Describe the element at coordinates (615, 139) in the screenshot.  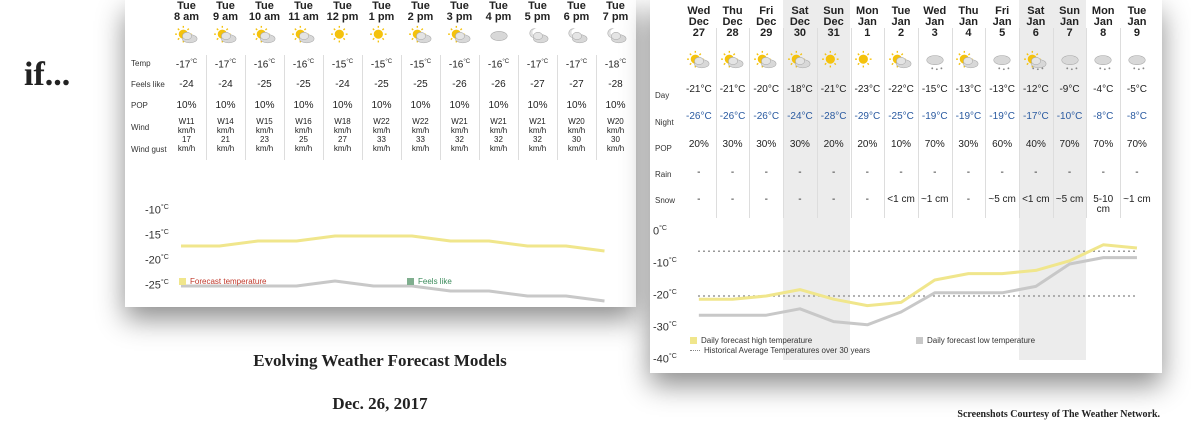
I see `gust-speed: 30` at that location.